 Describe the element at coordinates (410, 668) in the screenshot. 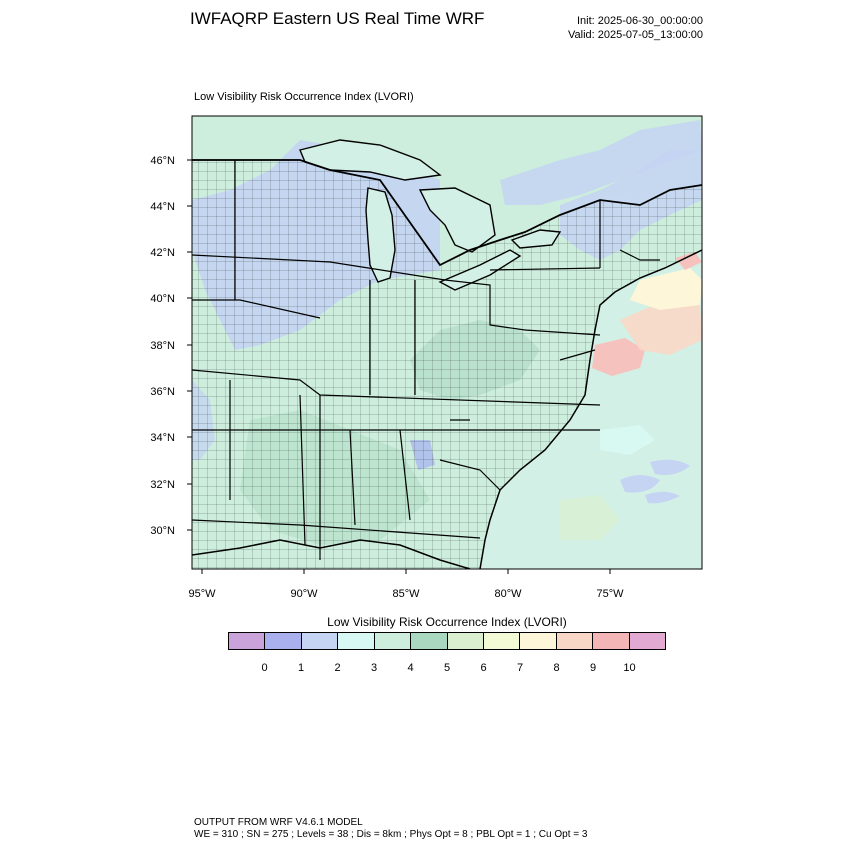

I see `colorbar-label: 4` at that location.